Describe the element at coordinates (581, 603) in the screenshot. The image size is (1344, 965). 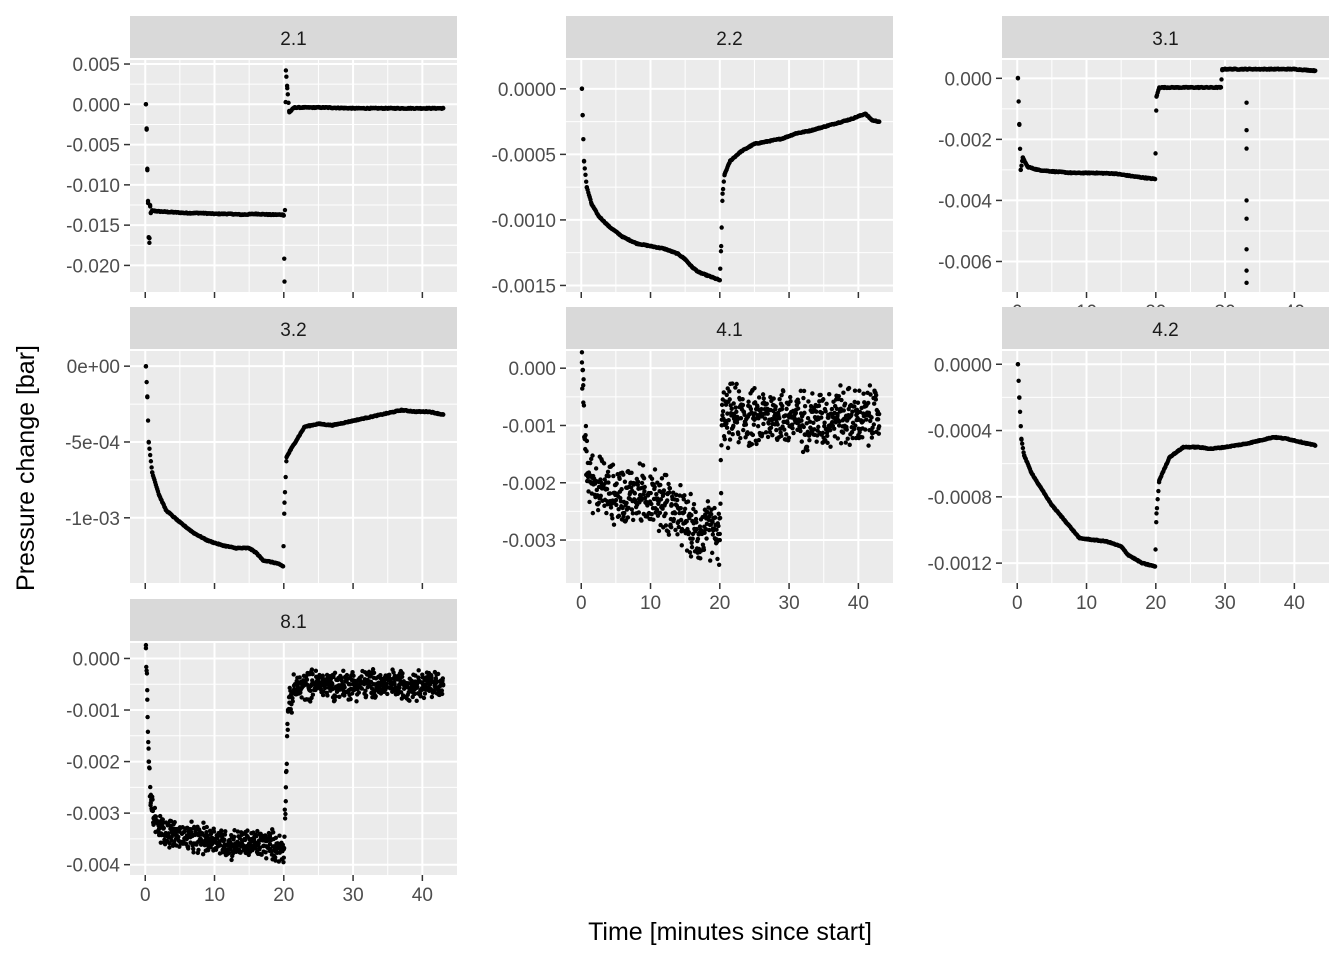
I see `x-tick-label: 0` at that location.